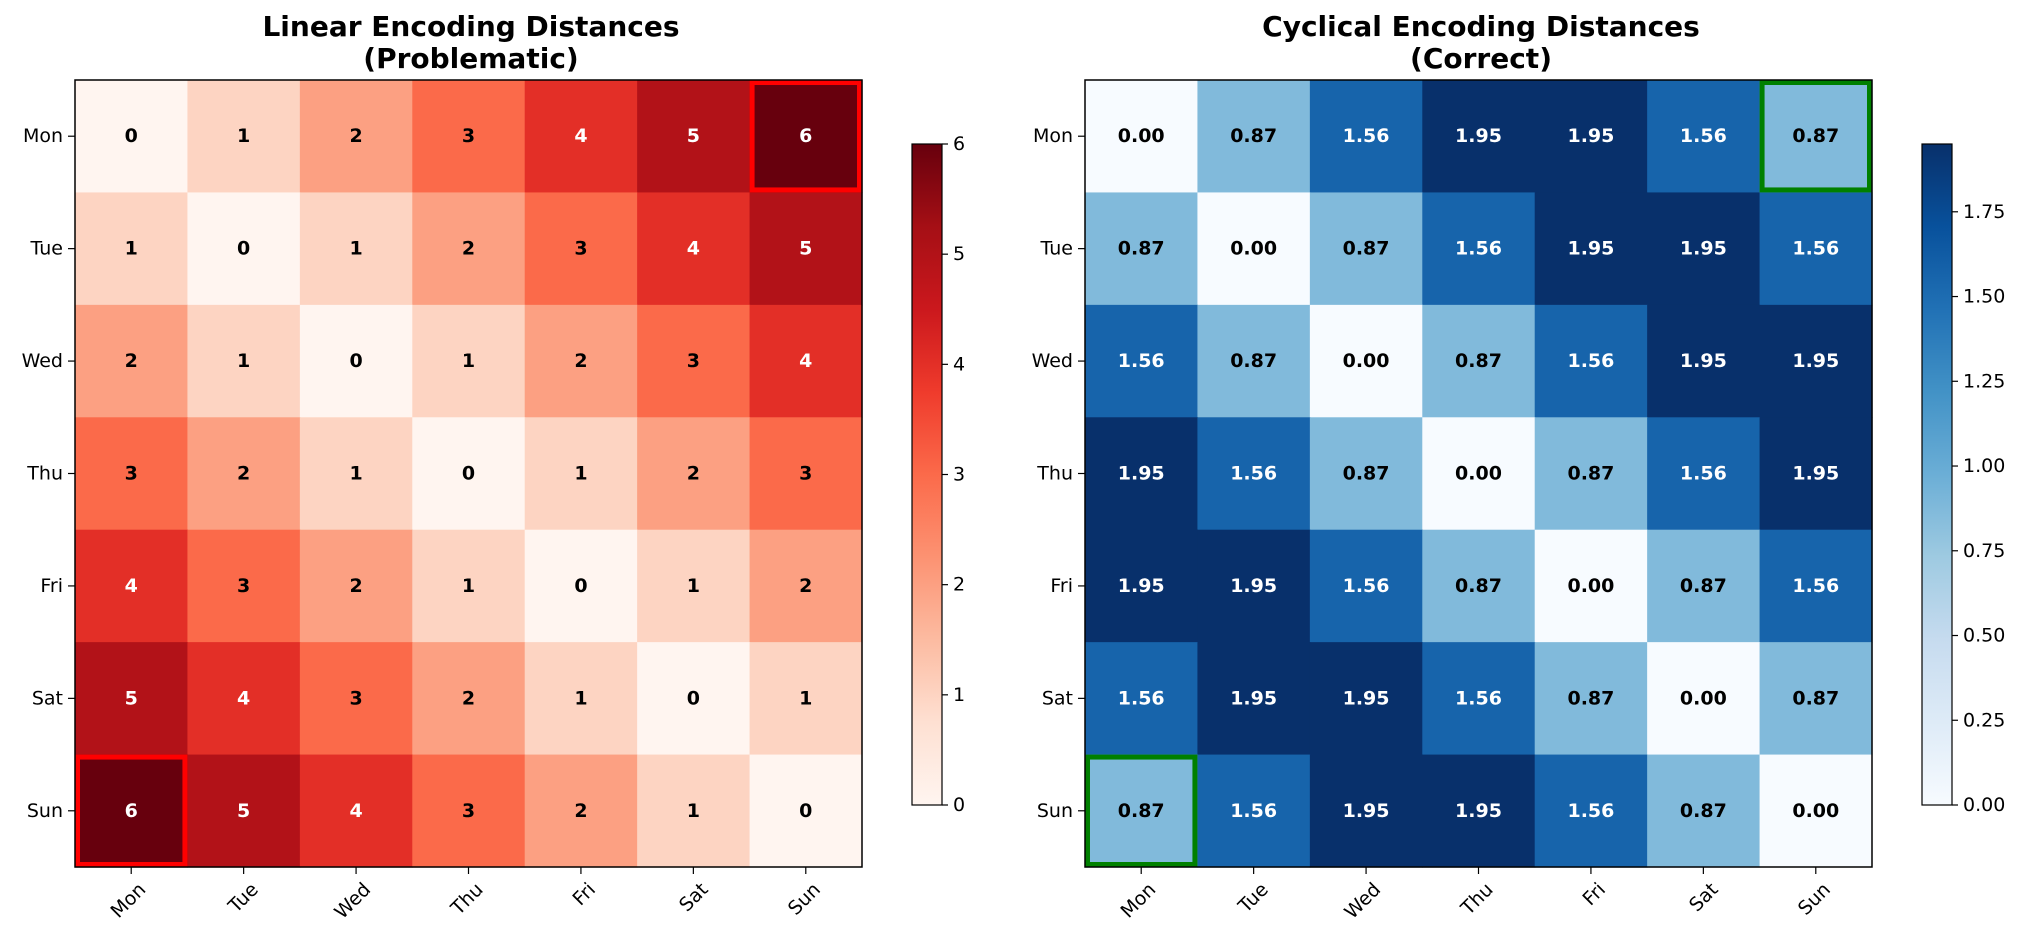 The width and height of the screenshot is (2031, 948). I want to click on y-tick-label: Wed, so click(1052, 361).